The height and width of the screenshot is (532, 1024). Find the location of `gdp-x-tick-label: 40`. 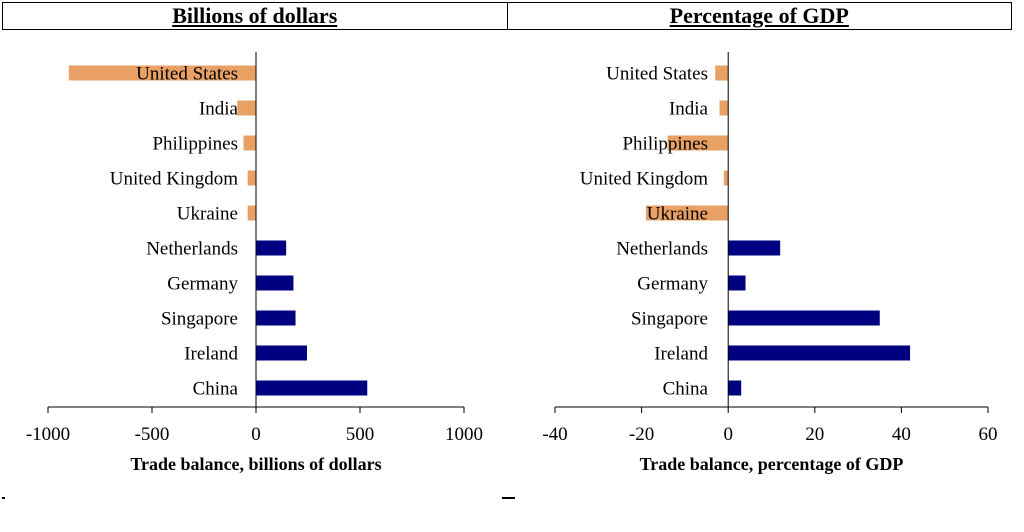

gdp-x-tick-label: 40 is located at coordinates (901, 434).